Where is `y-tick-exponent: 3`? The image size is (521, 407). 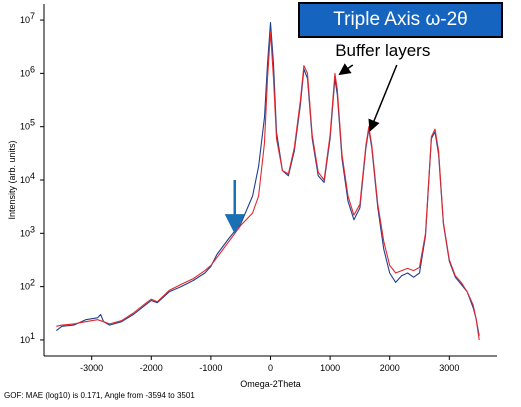
y-tick-exponent: 3 is located at coordinates (32, 229).